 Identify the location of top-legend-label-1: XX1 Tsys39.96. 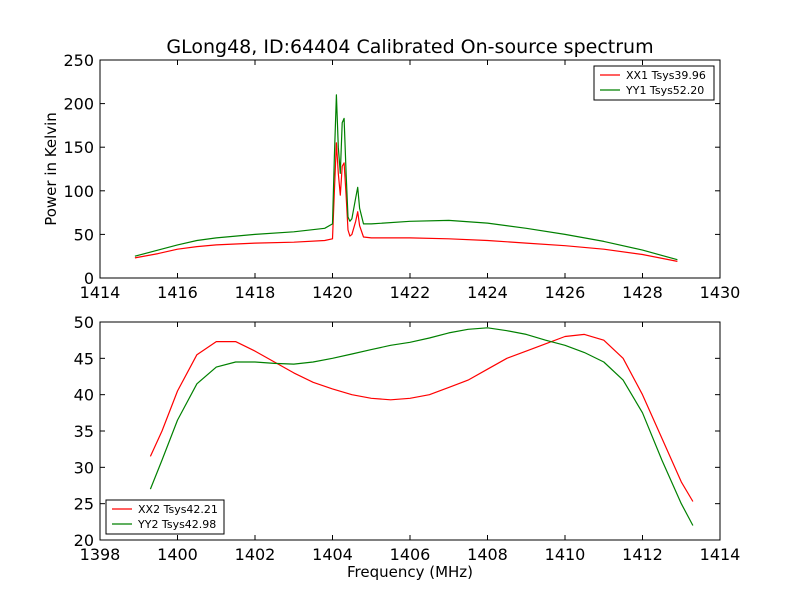
(666, 75).